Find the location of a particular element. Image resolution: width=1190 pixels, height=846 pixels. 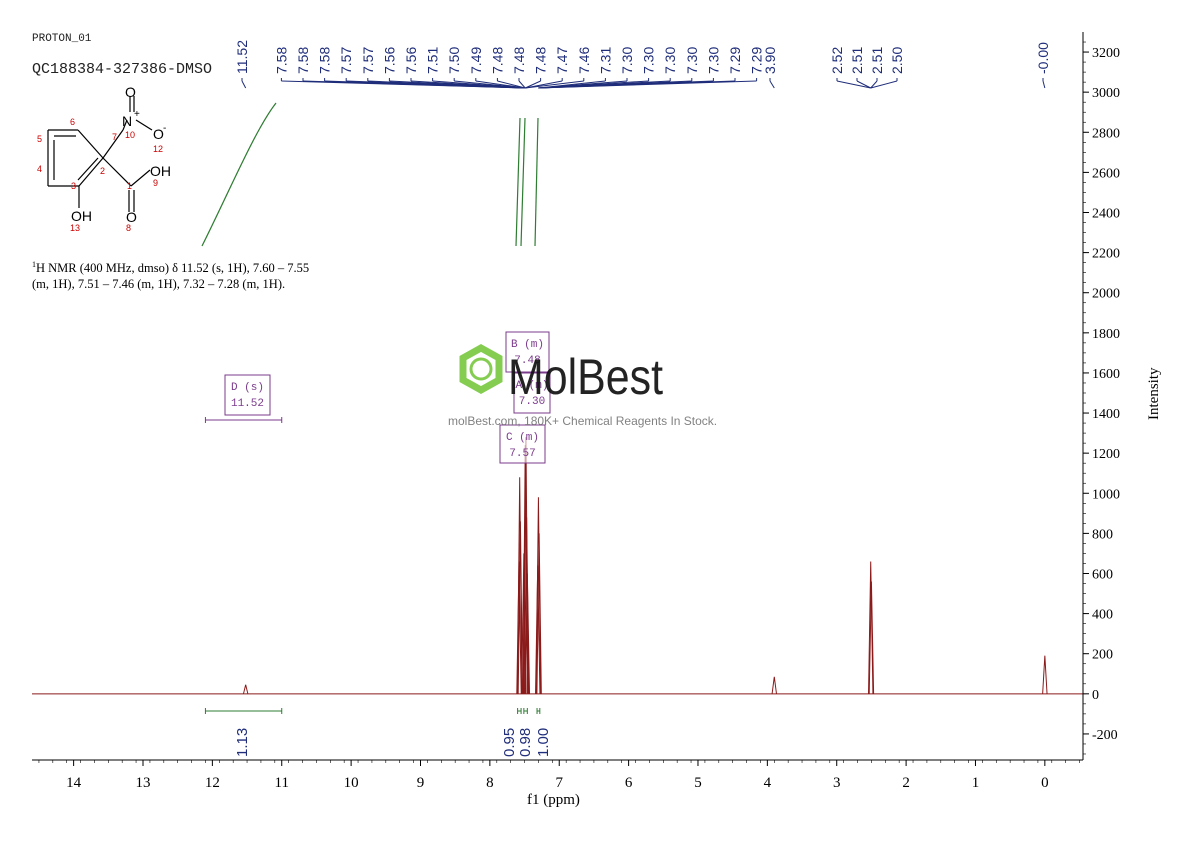

hexagon-inner-icon is located at coordinates (481, 369).